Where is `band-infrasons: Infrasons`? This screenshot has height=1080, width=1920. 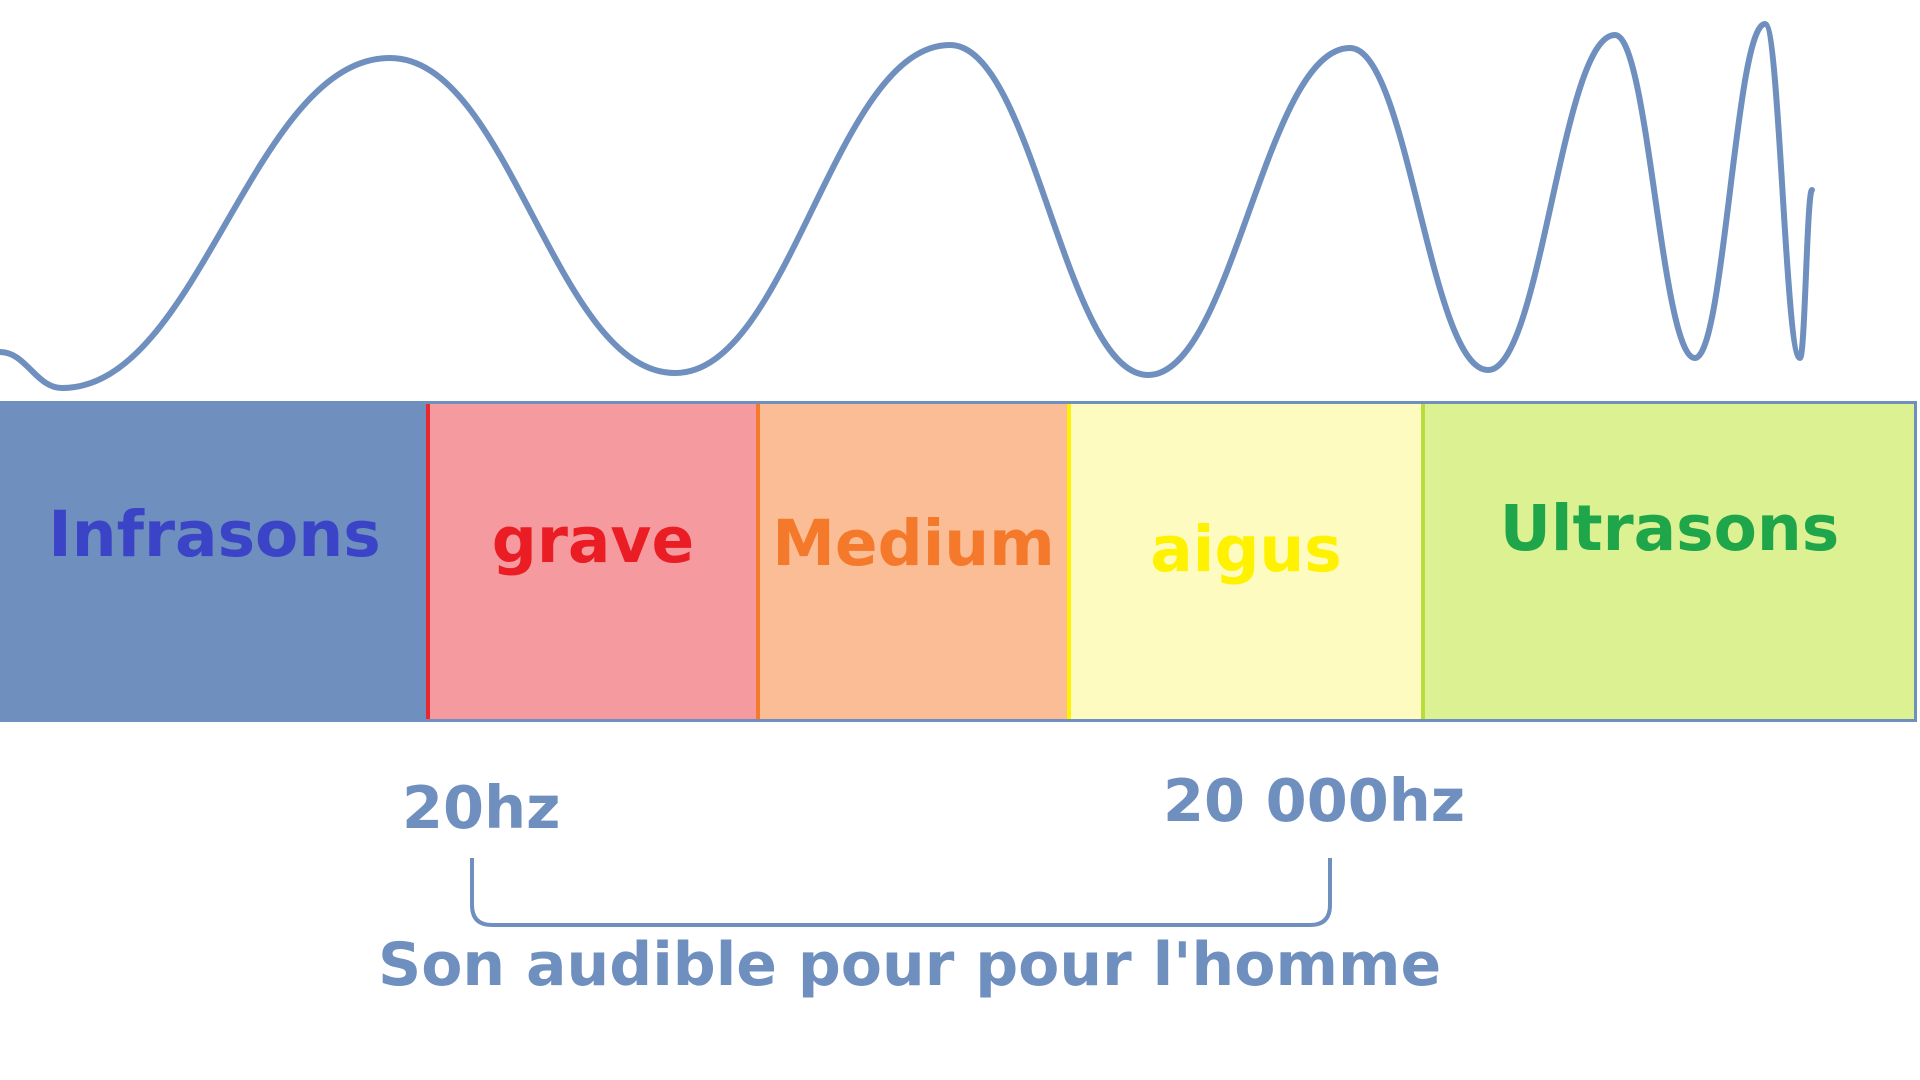
band-infrasons: Infrasons is located at coordinates (214, 561).